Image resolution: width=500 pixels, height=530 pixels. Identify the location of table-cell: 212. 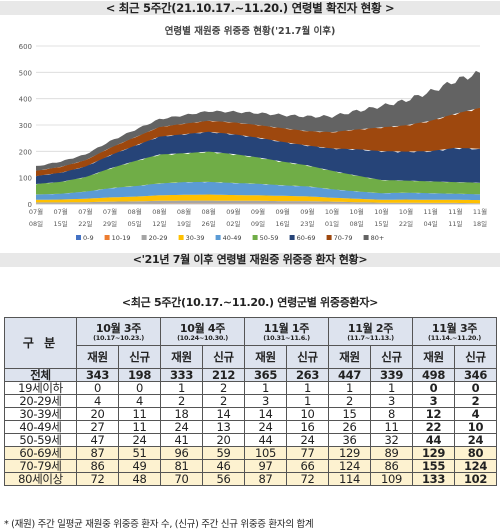
(223, 375).